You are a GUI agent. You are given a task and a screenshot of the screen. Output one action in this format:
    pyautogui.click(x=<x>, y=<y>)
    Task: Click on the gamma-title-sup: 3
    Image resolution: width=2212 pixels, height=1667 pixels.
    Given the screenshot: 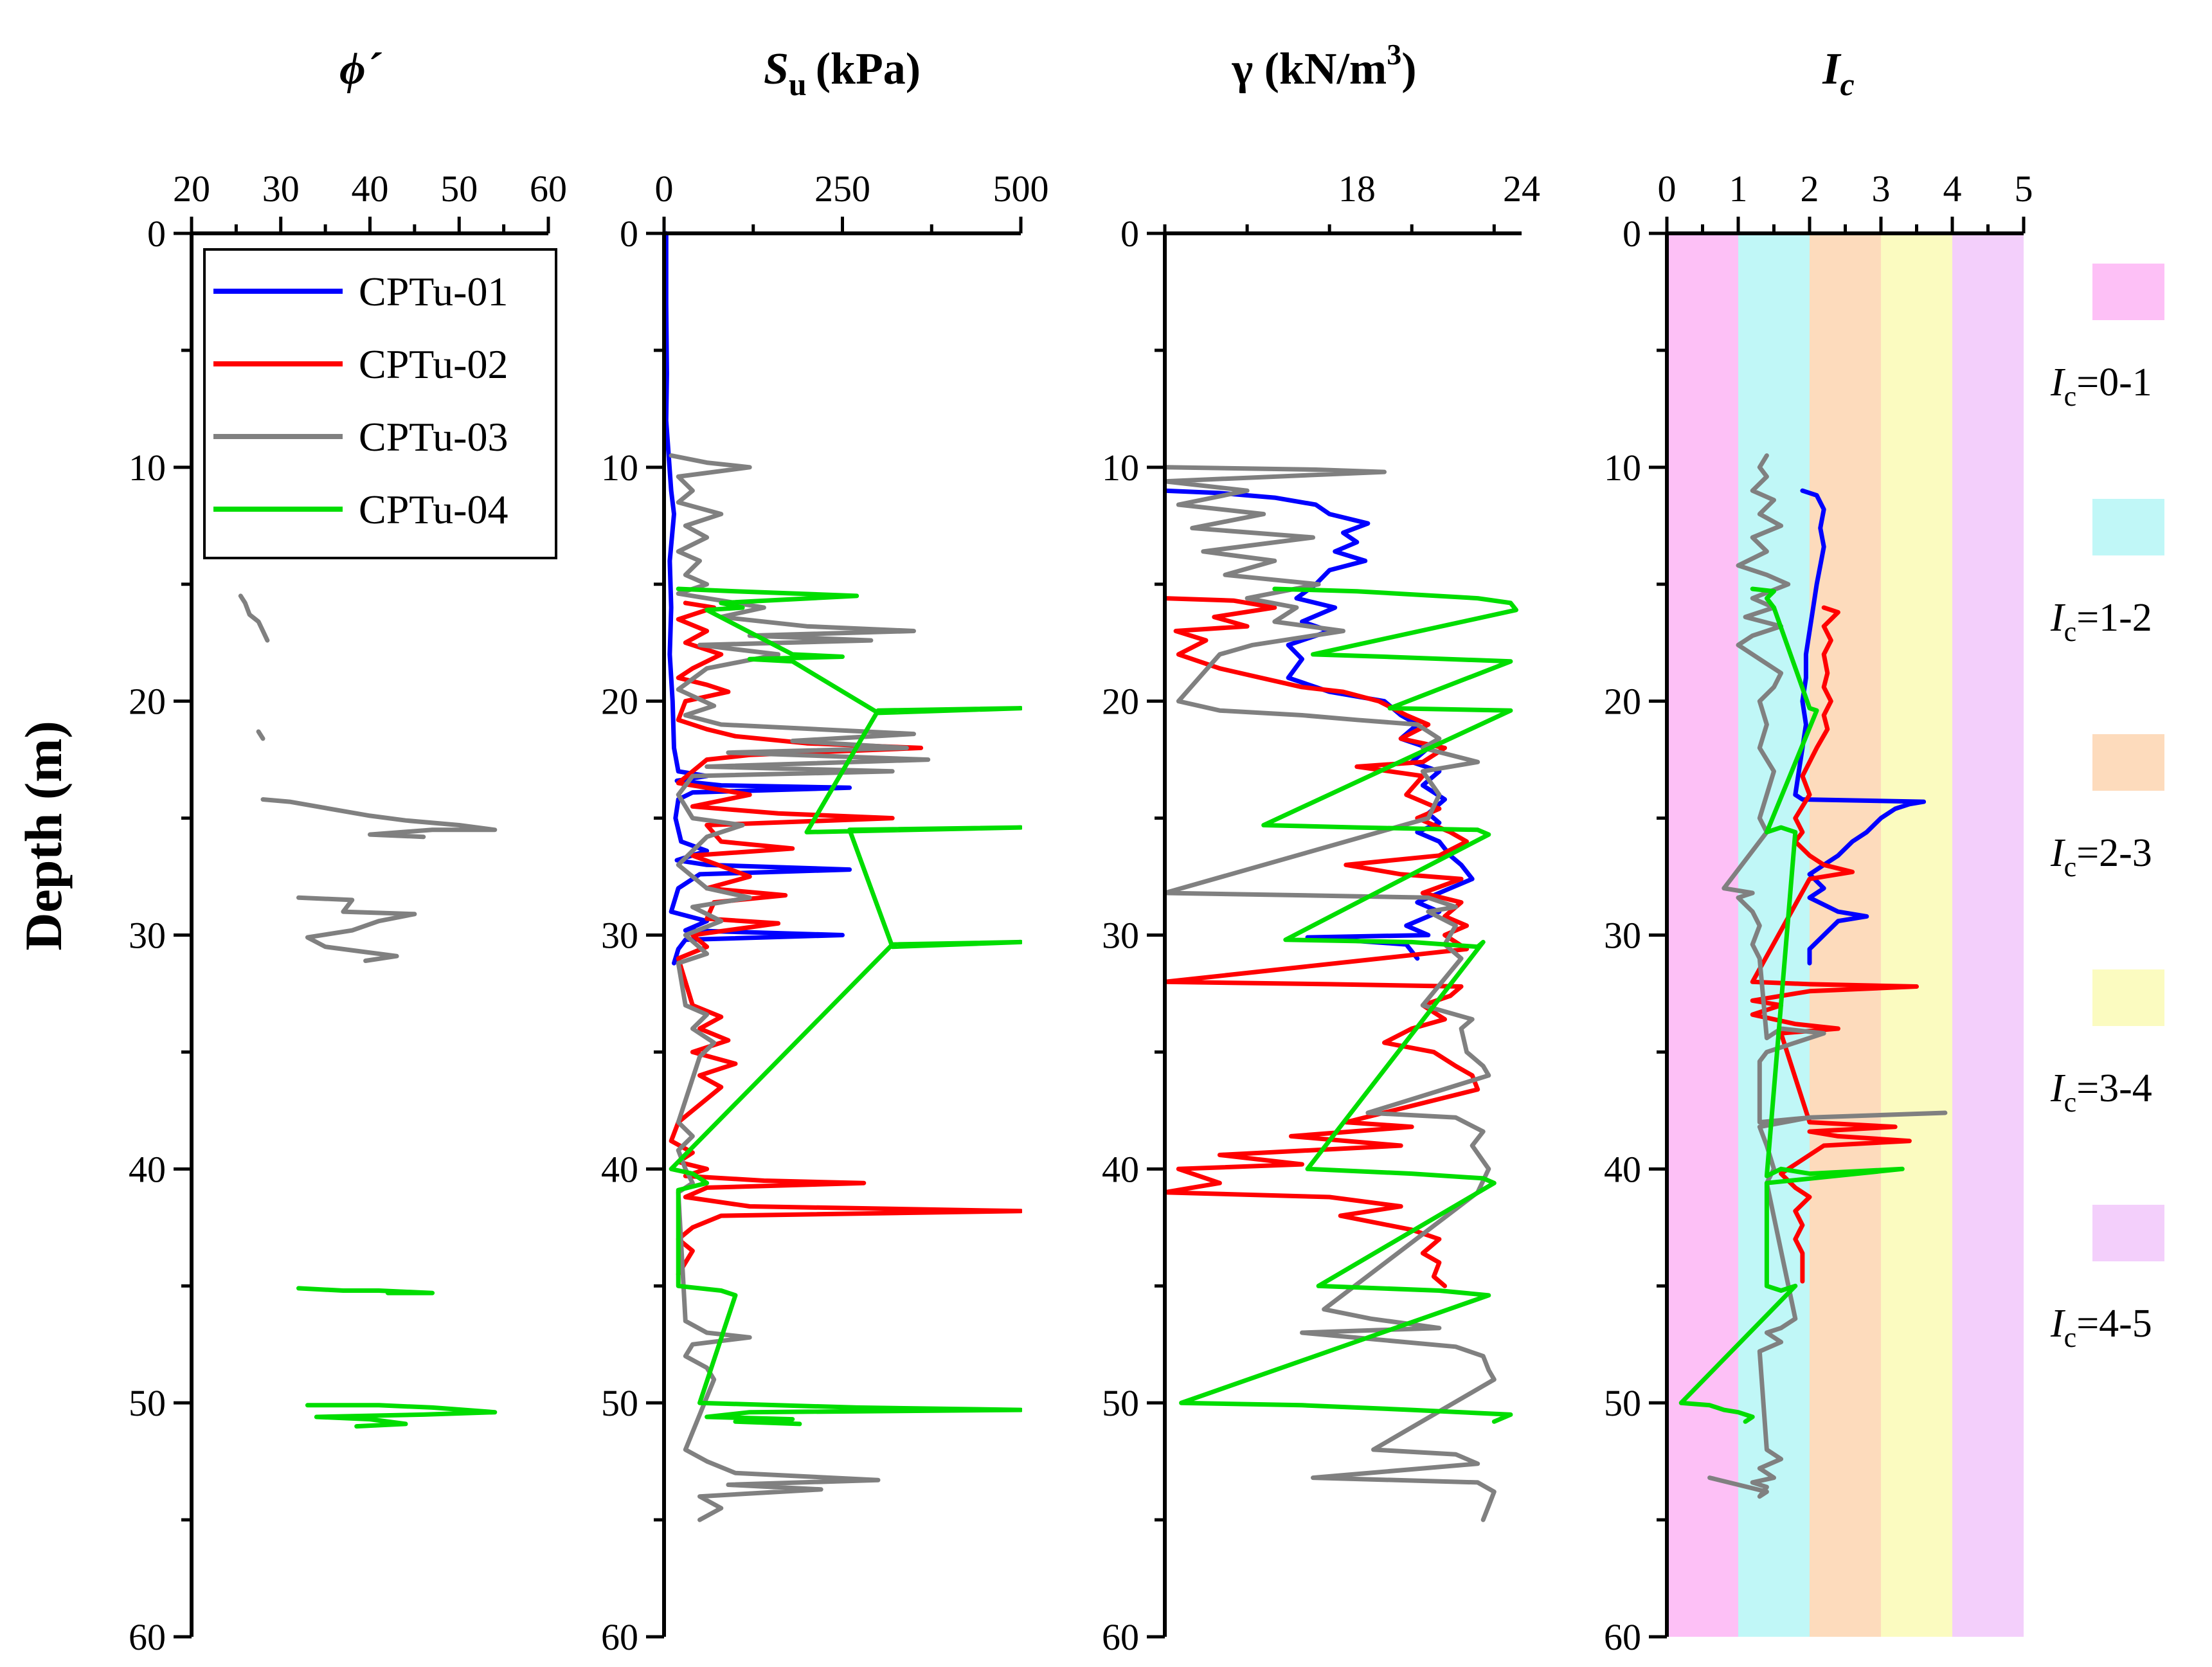 What is the action you would take?
    pyautogui.click(x=1394, y=54)
    